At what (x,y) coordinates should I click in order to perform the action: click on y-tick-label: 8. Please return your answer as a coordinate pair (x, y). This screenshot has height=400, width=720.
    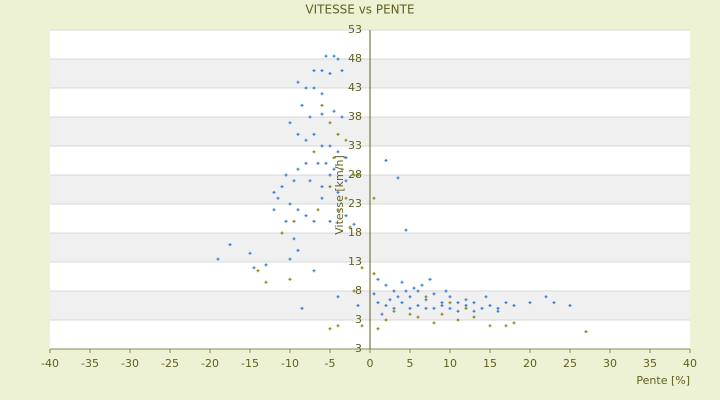
    Looking at the image, I should click on (358, 290).